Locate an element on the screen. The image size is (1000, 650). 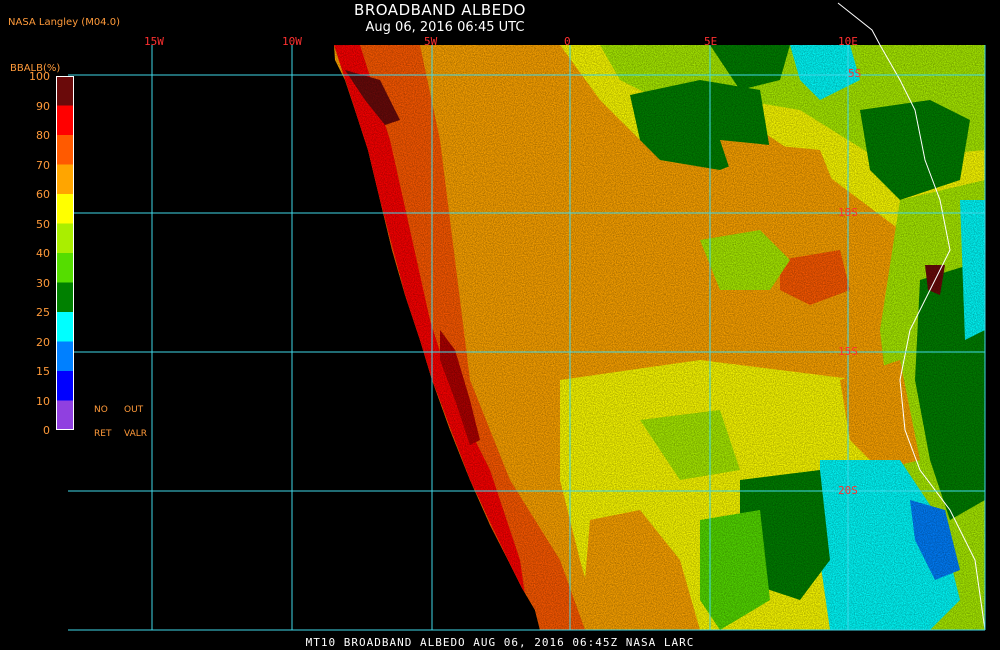
scale-tick-label: 100 is located at coordinates (39, 76).